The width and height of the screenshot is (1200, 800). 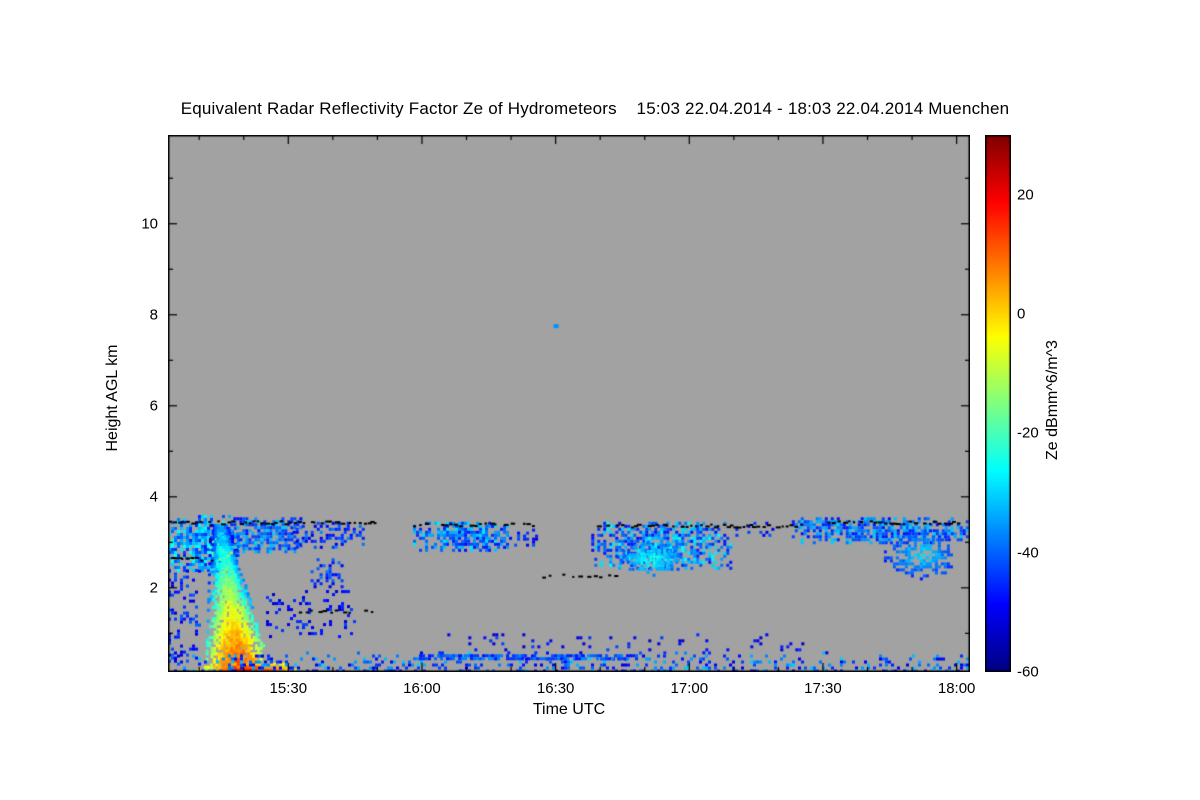 What do you see at coordinates (1025, 195) in the screenshot?
I see `colorbar-tick-label: 20` at bounding box center [1025, 195].